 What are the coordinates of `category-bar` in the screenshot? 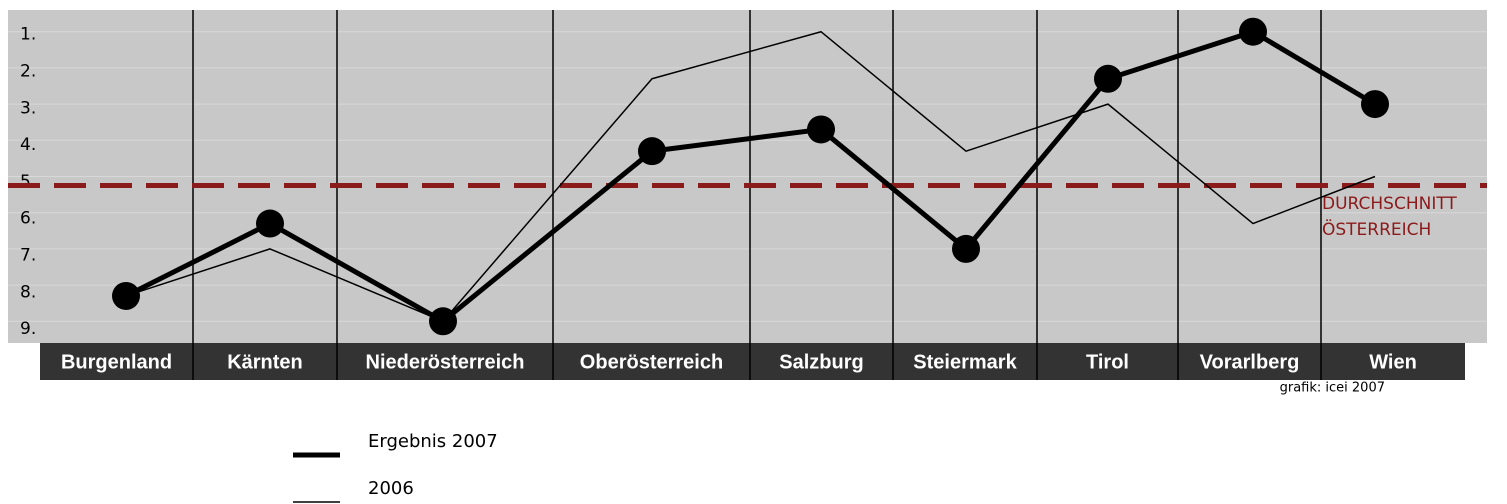 It's located at (752, 361).